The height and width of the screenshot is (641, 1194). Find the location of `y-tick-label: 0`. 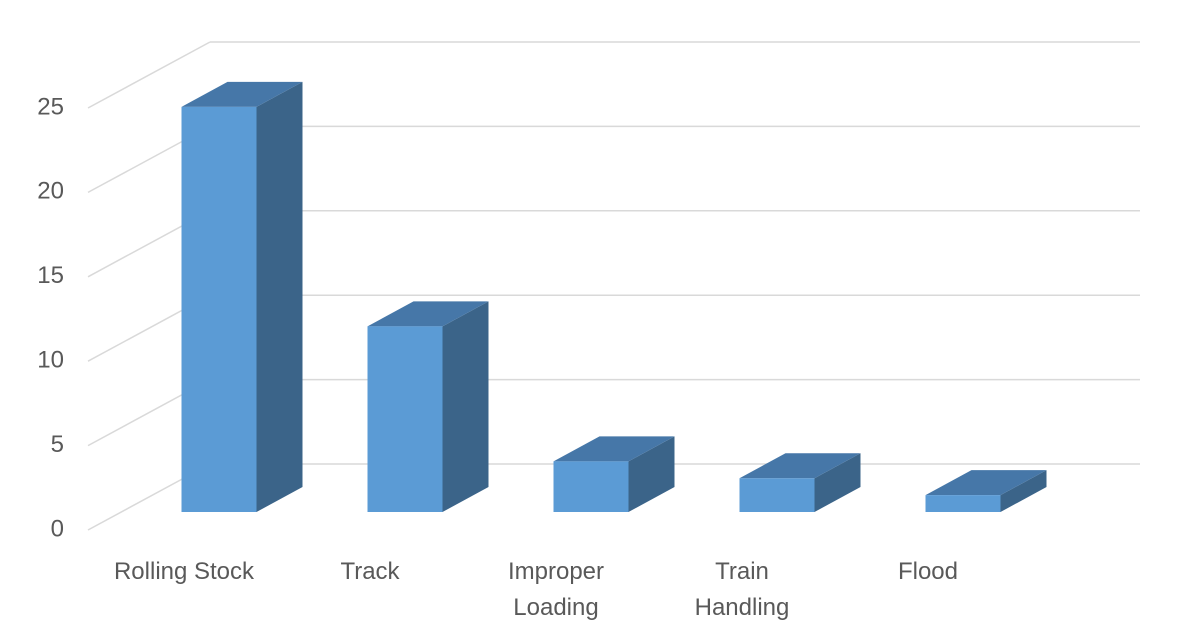

y-tick-label: 0 is located at coordinates (57, 528).